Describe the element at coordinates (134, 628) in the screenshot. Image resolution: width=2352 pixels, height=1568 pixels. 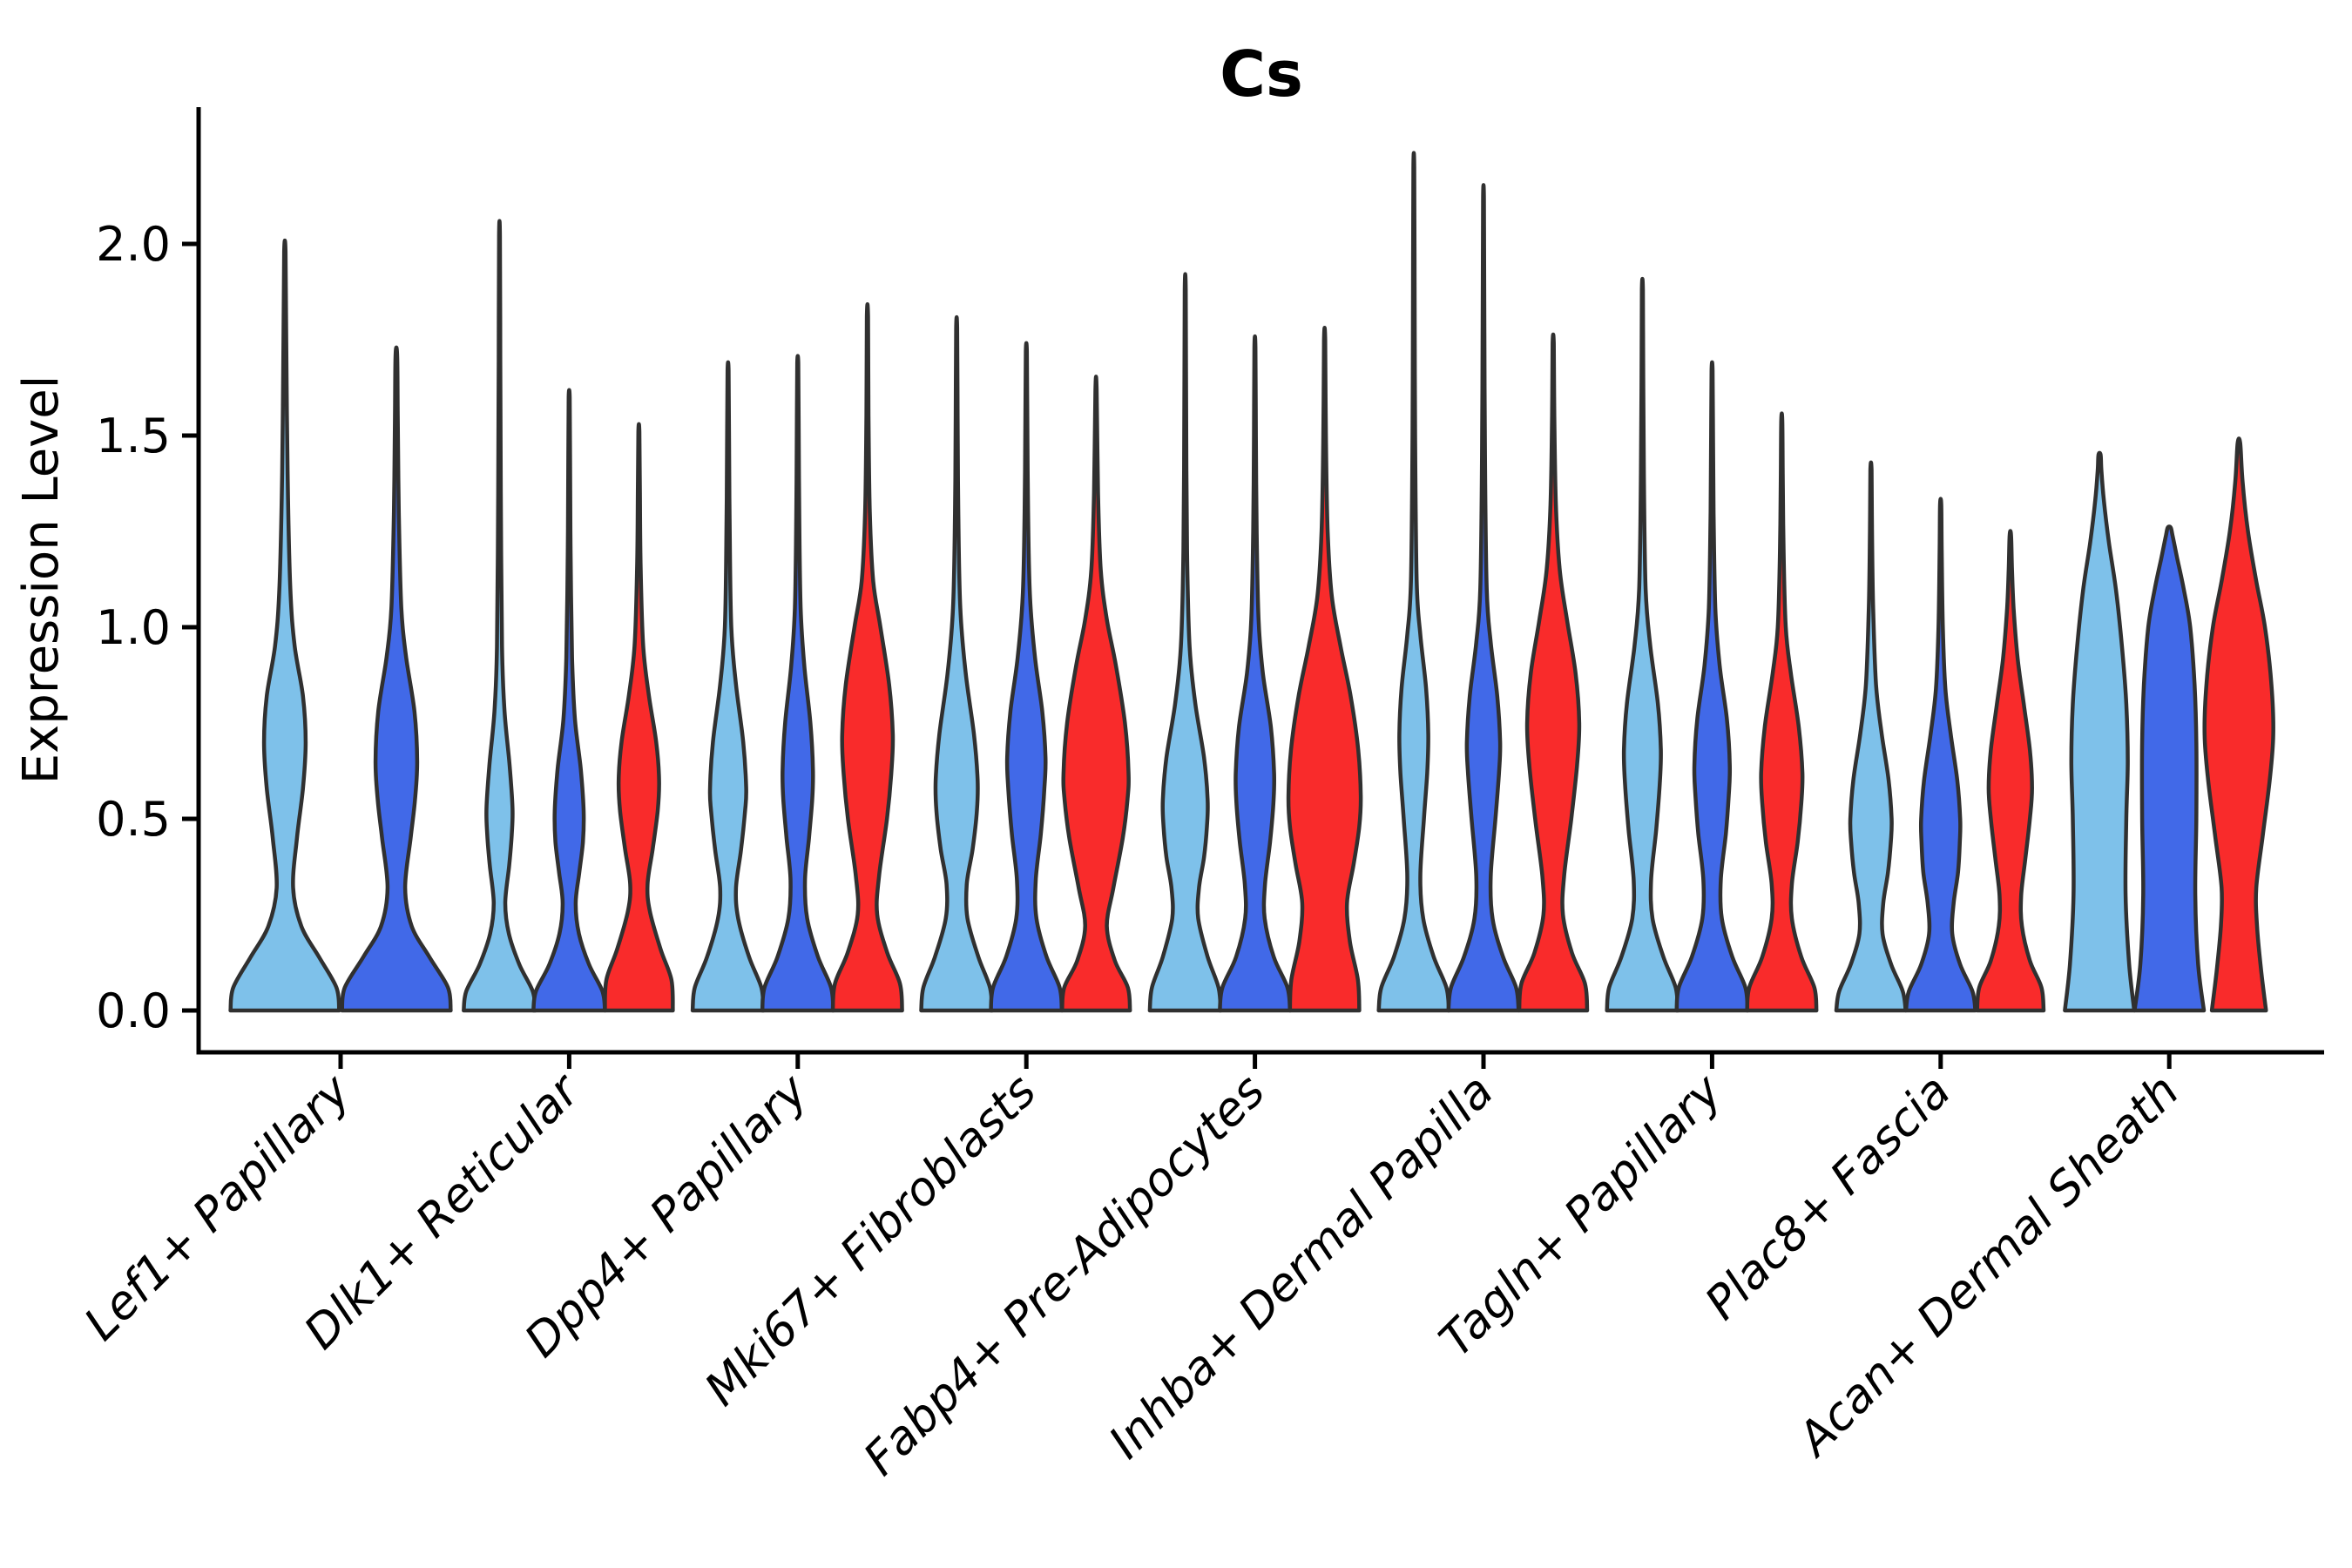
I see `y-tick-label-2: 1.0` at that location.